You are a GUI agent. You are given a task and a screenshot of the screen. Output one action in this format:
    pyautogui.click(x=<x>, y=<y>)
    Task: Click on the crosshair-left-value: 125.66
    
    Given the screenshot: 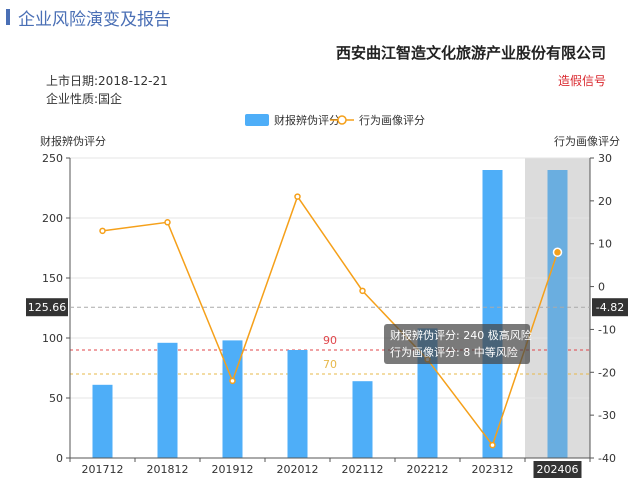 What is the action you would take?
    pyautogui.click(x=47, y=307)
    